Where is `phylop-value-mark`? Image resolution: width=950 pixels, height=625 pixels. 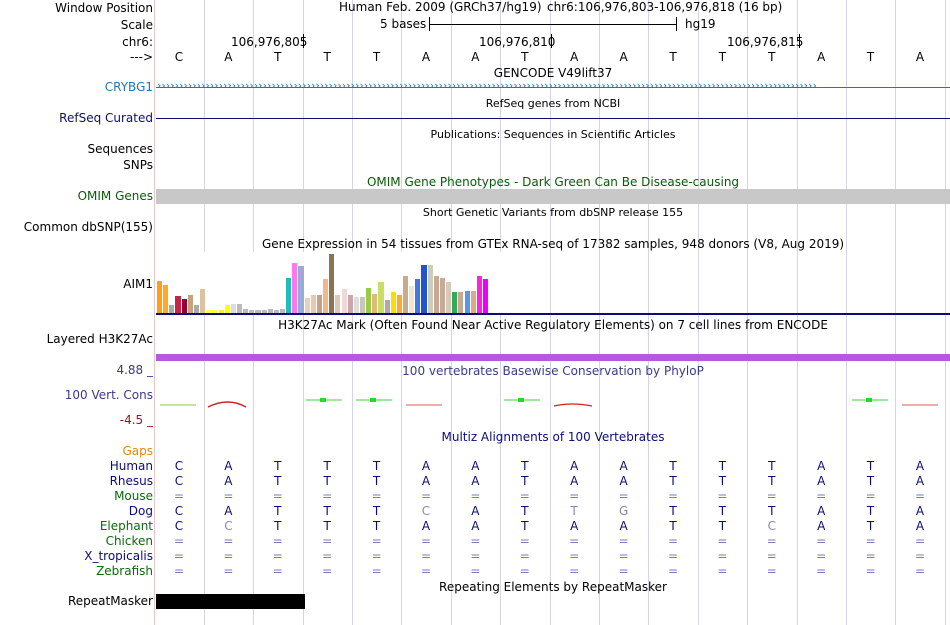 phylop-value-mark is located at coordinates (227, 404).